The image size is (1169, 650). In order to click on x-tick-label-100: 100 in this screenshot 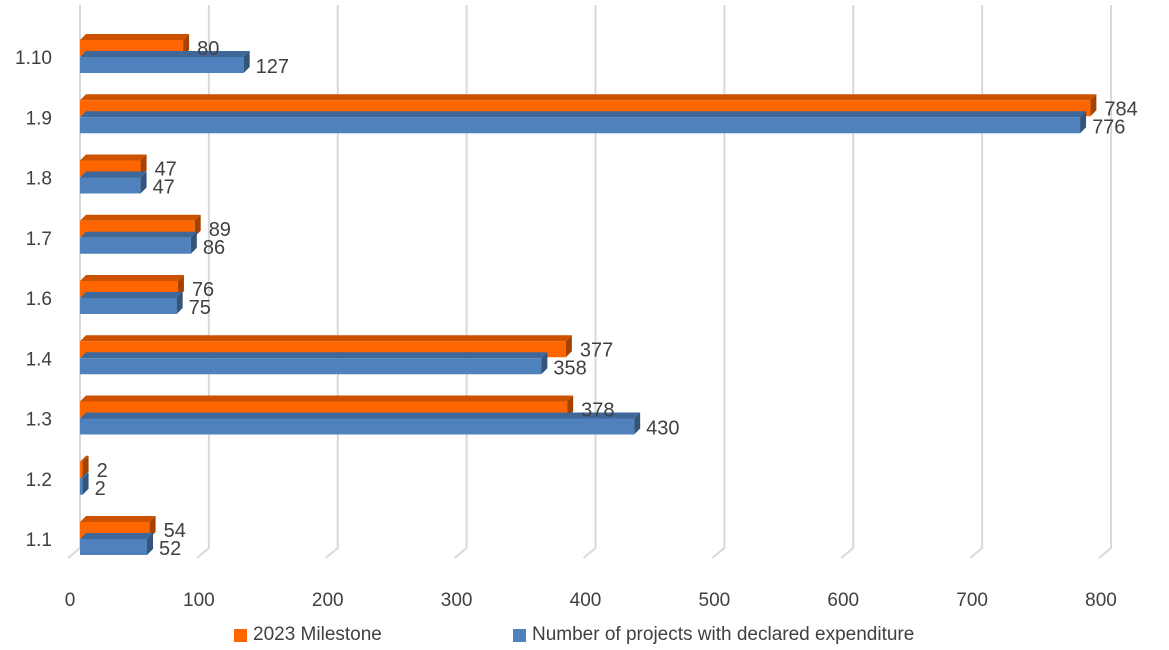, I will do `click(199, 600)`.